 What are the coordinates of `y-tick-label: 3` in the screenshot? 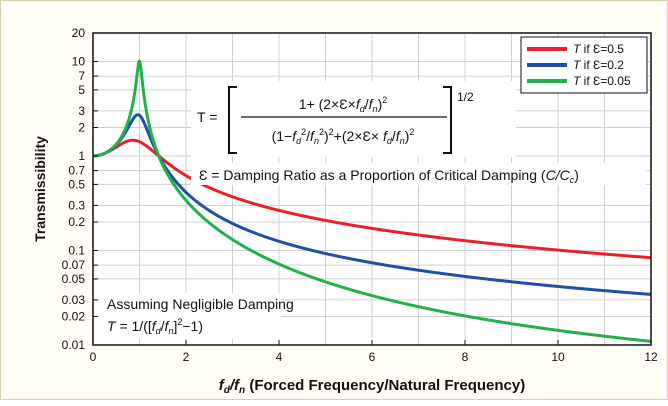 It's located at (81, 111).